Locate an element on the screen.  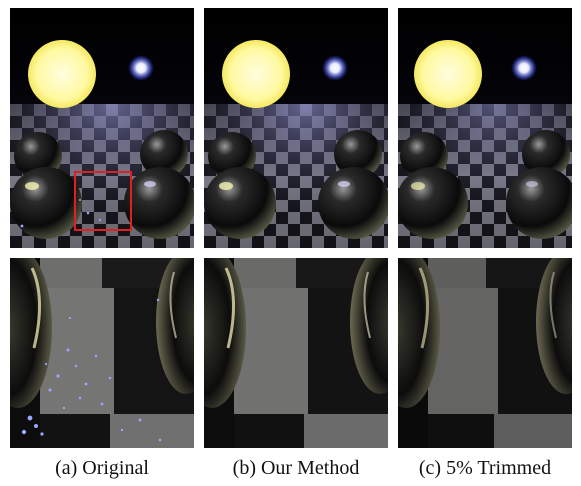
highlight-box is located at coordinates (103, 201).